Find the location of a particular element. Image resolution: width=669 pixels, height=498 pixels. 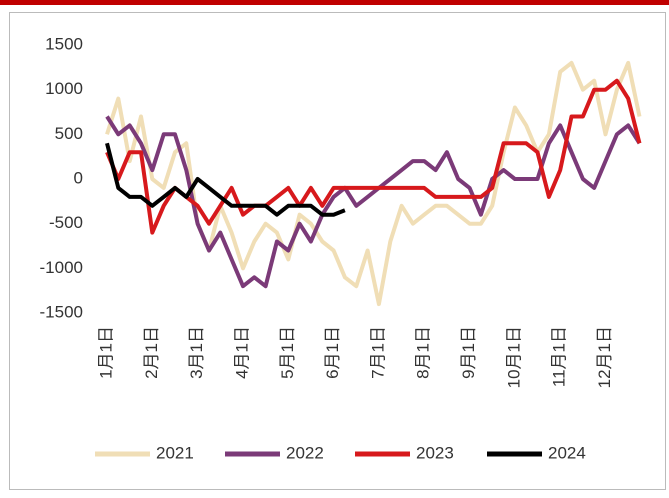

legend-label: 2024 is located at coordinates (567, 452).